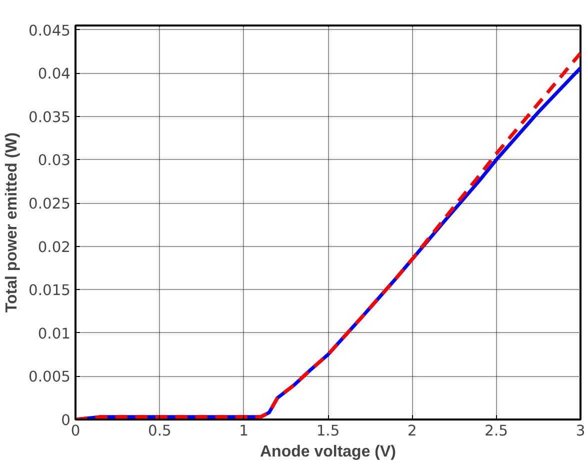 The image size is (588, 463). What do you see at coordinates (412, 431) in the screenshot?
I see `x-tick-label: 2` at bounding box center [412, 431].